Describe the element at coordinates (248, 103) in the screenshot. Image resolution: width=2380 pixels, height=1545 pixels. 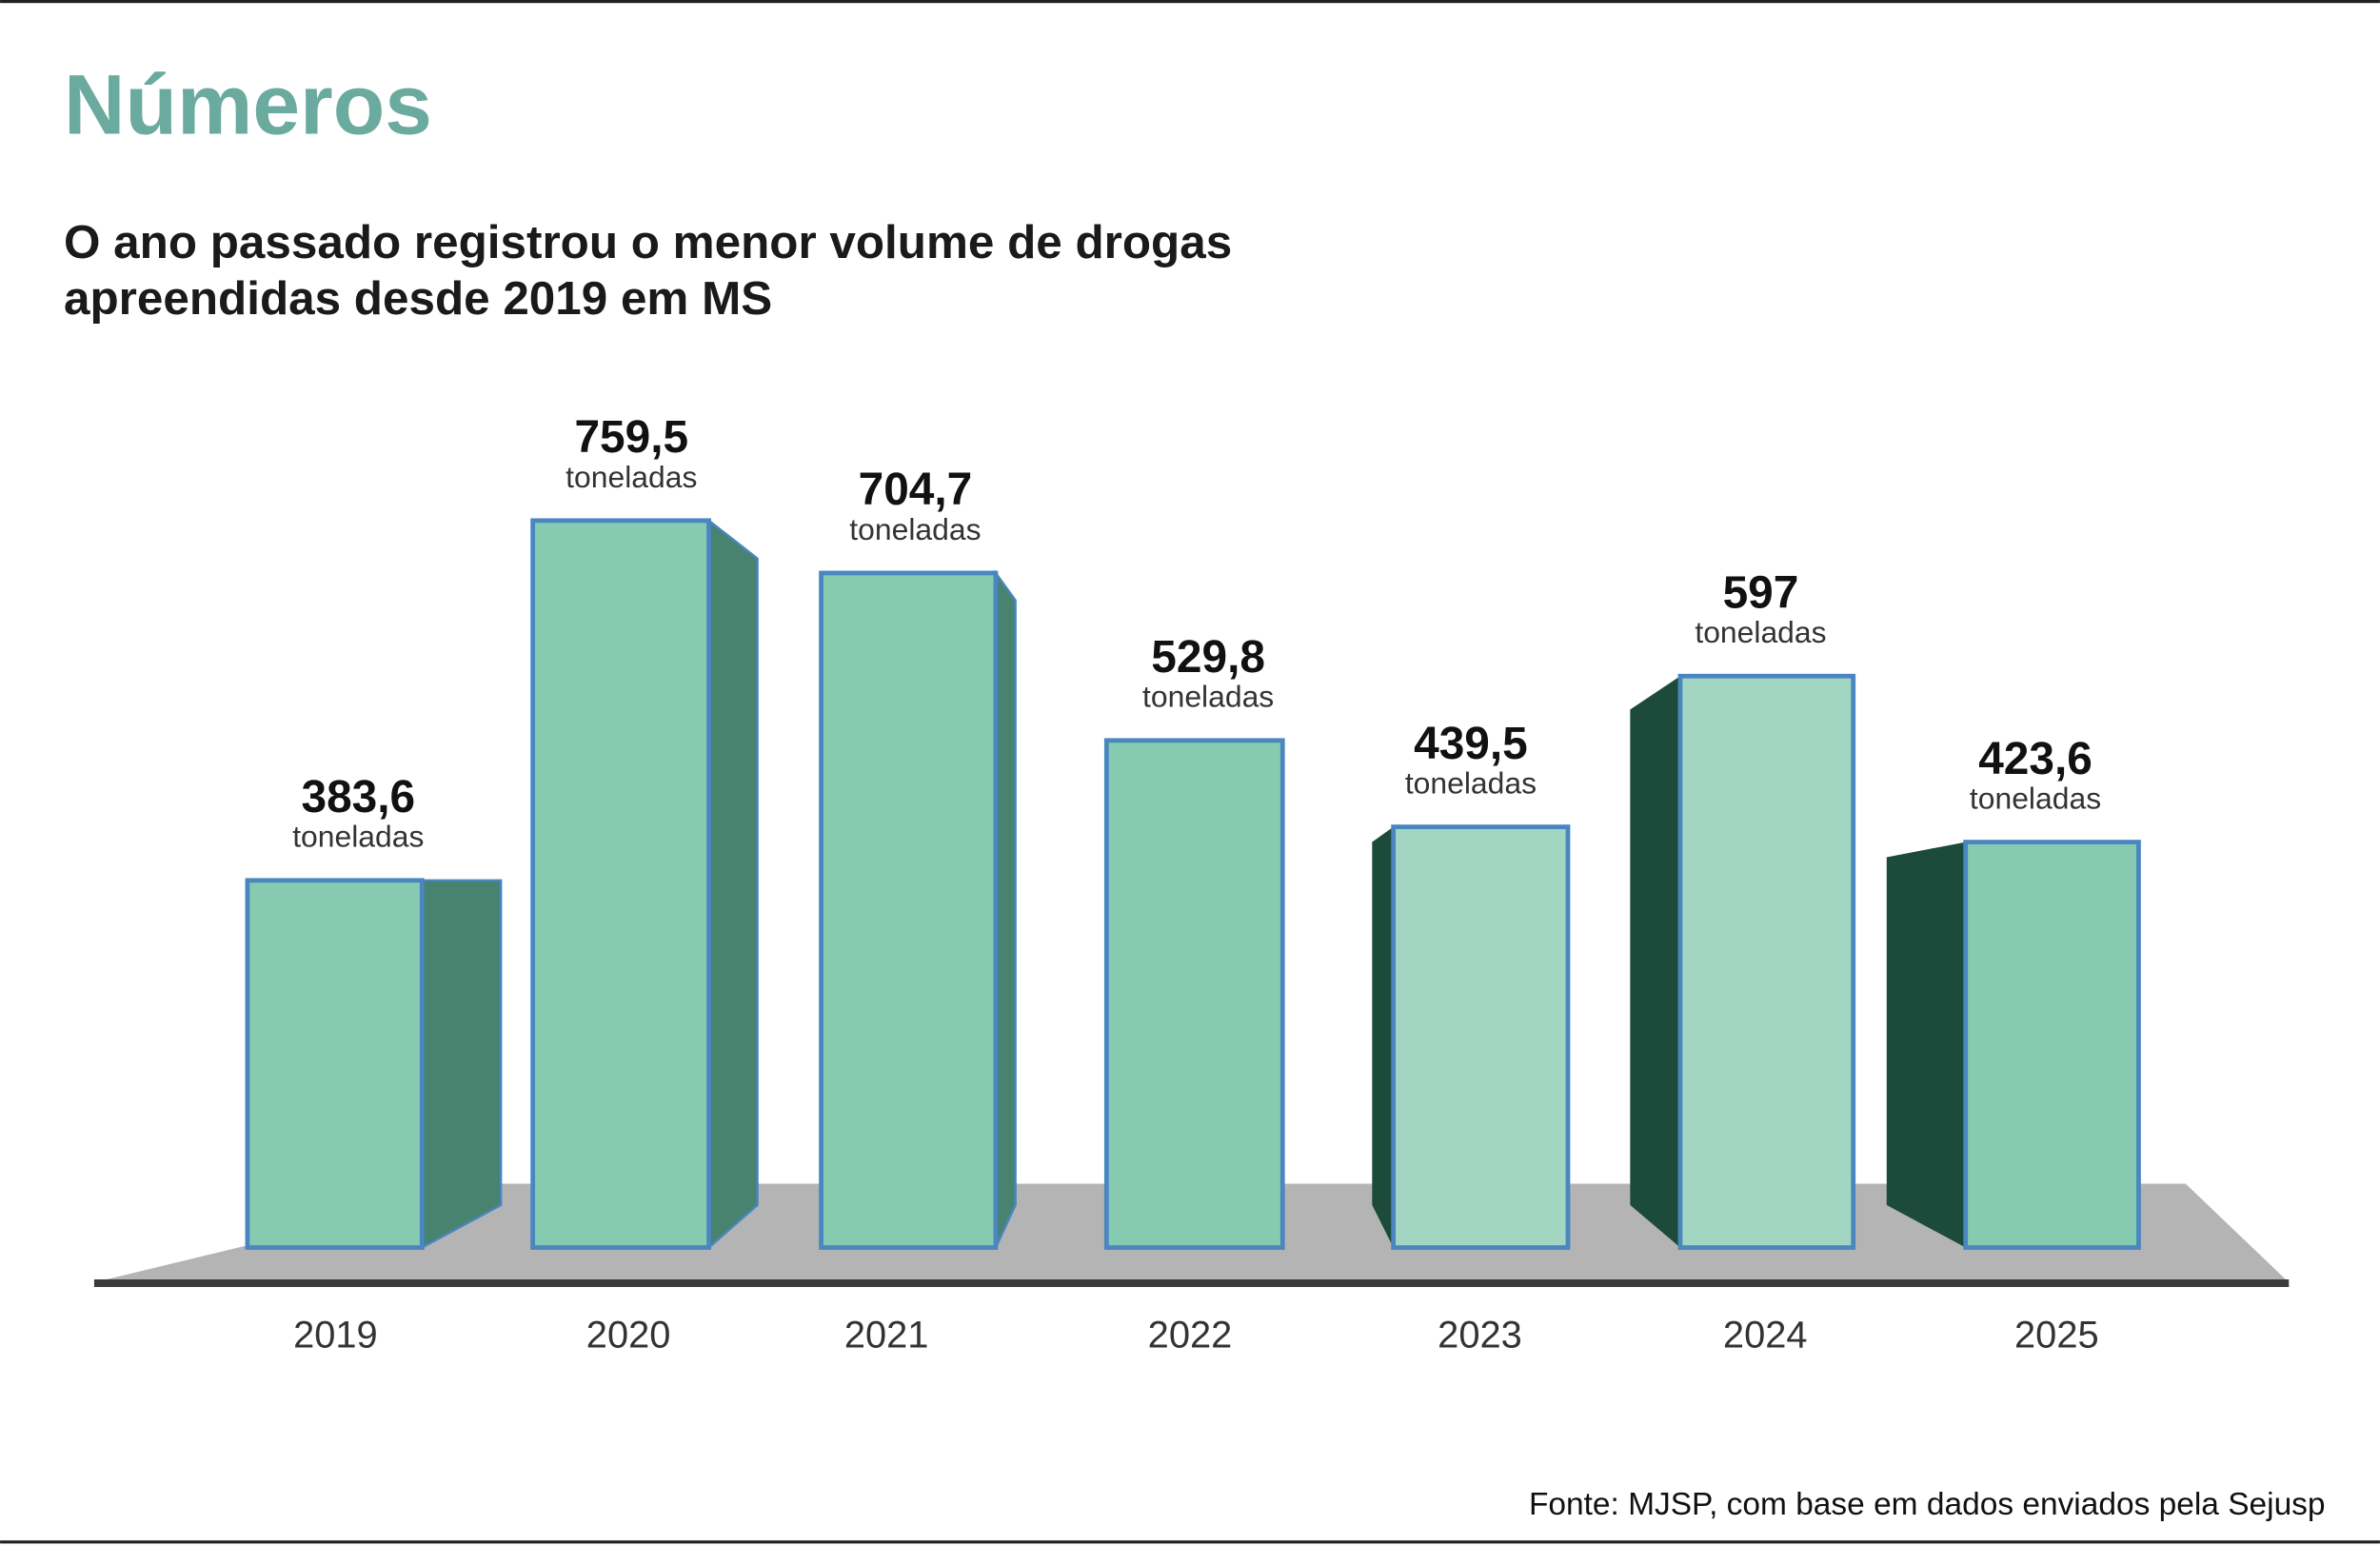
I see `page-title: Números` at that location.